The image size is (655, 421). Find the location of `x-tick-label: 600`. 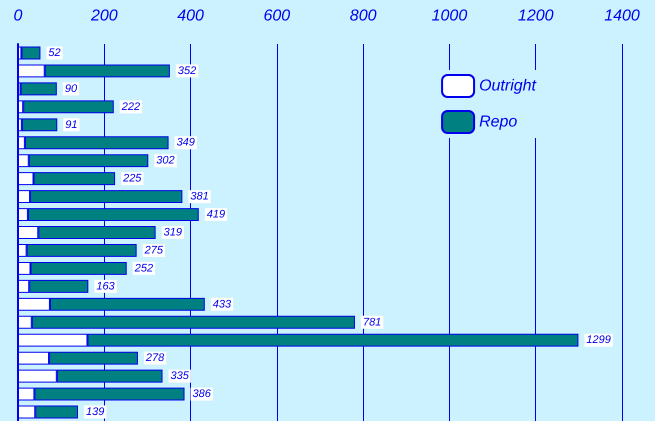

x-tick-label: 600 is located at coordinates (277, 16).